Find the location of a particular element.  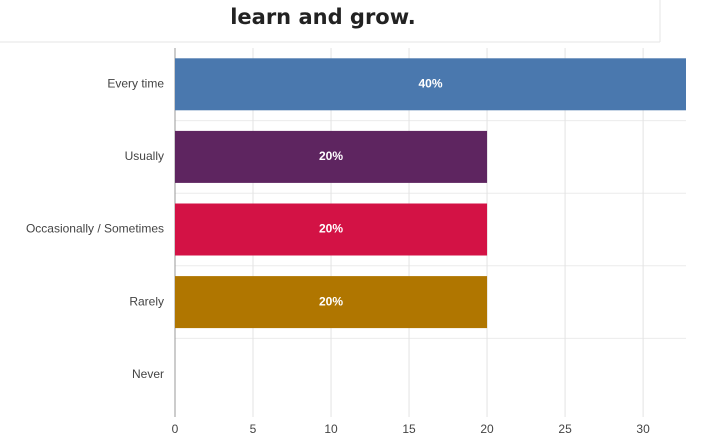

value-label: 40% is located at coordinates (430, 83).